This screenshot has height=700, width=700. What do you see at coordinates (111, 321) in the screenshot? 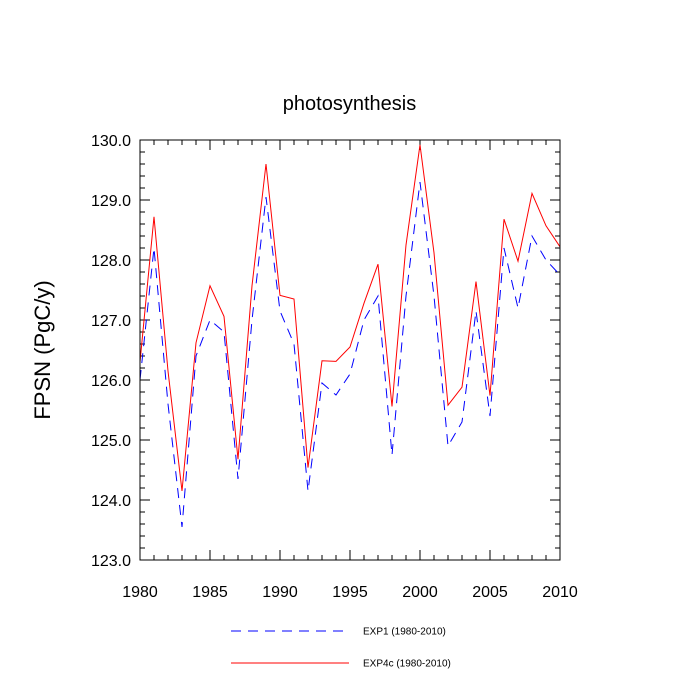
I see `y-tick-label: 127.0` at bounding box center [111, 321].